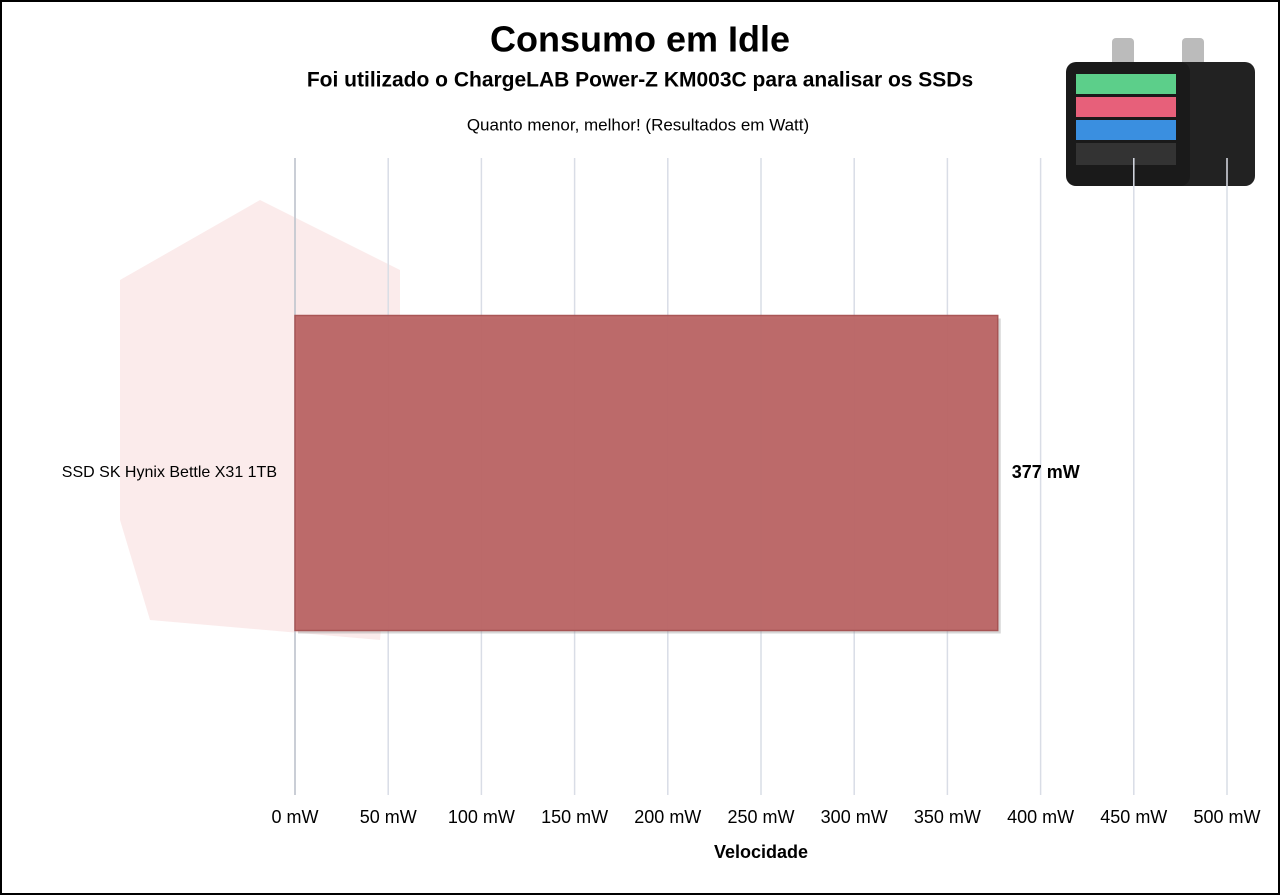 Image resolution: width=1280 pixels, height=895 pixels. I want to click on x-tick-label: 350 mW, so click(947, 817).